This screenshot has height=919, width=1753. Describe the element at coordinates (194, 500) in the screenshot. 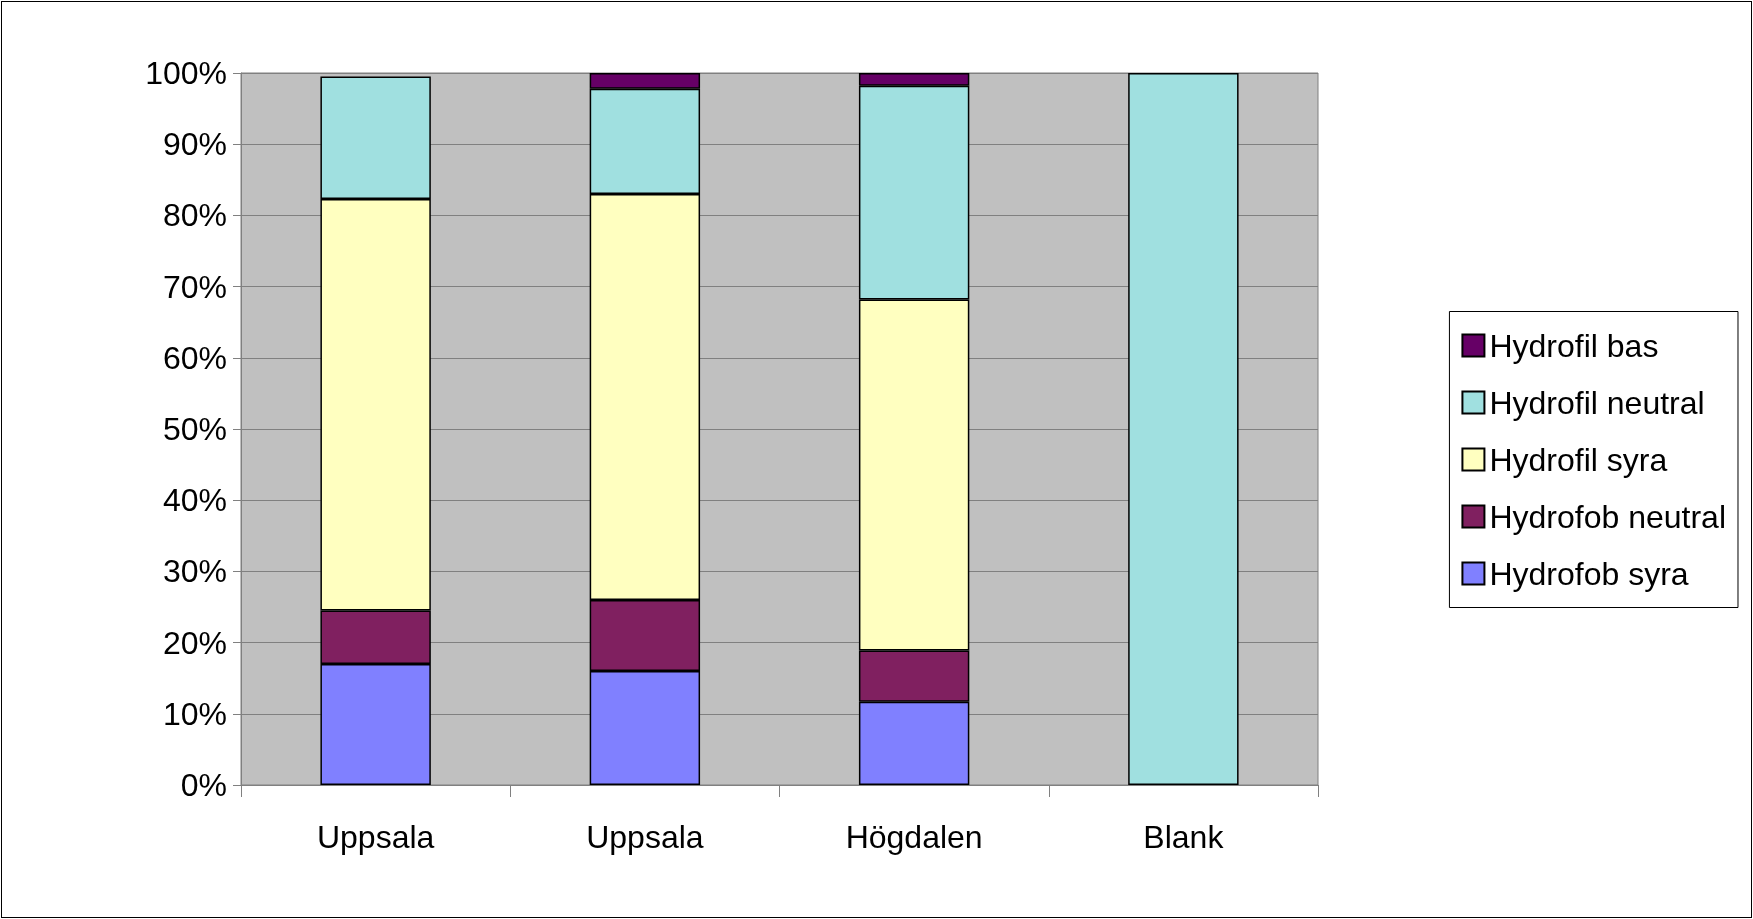

I see `y-tick-label: 40%` at that location.